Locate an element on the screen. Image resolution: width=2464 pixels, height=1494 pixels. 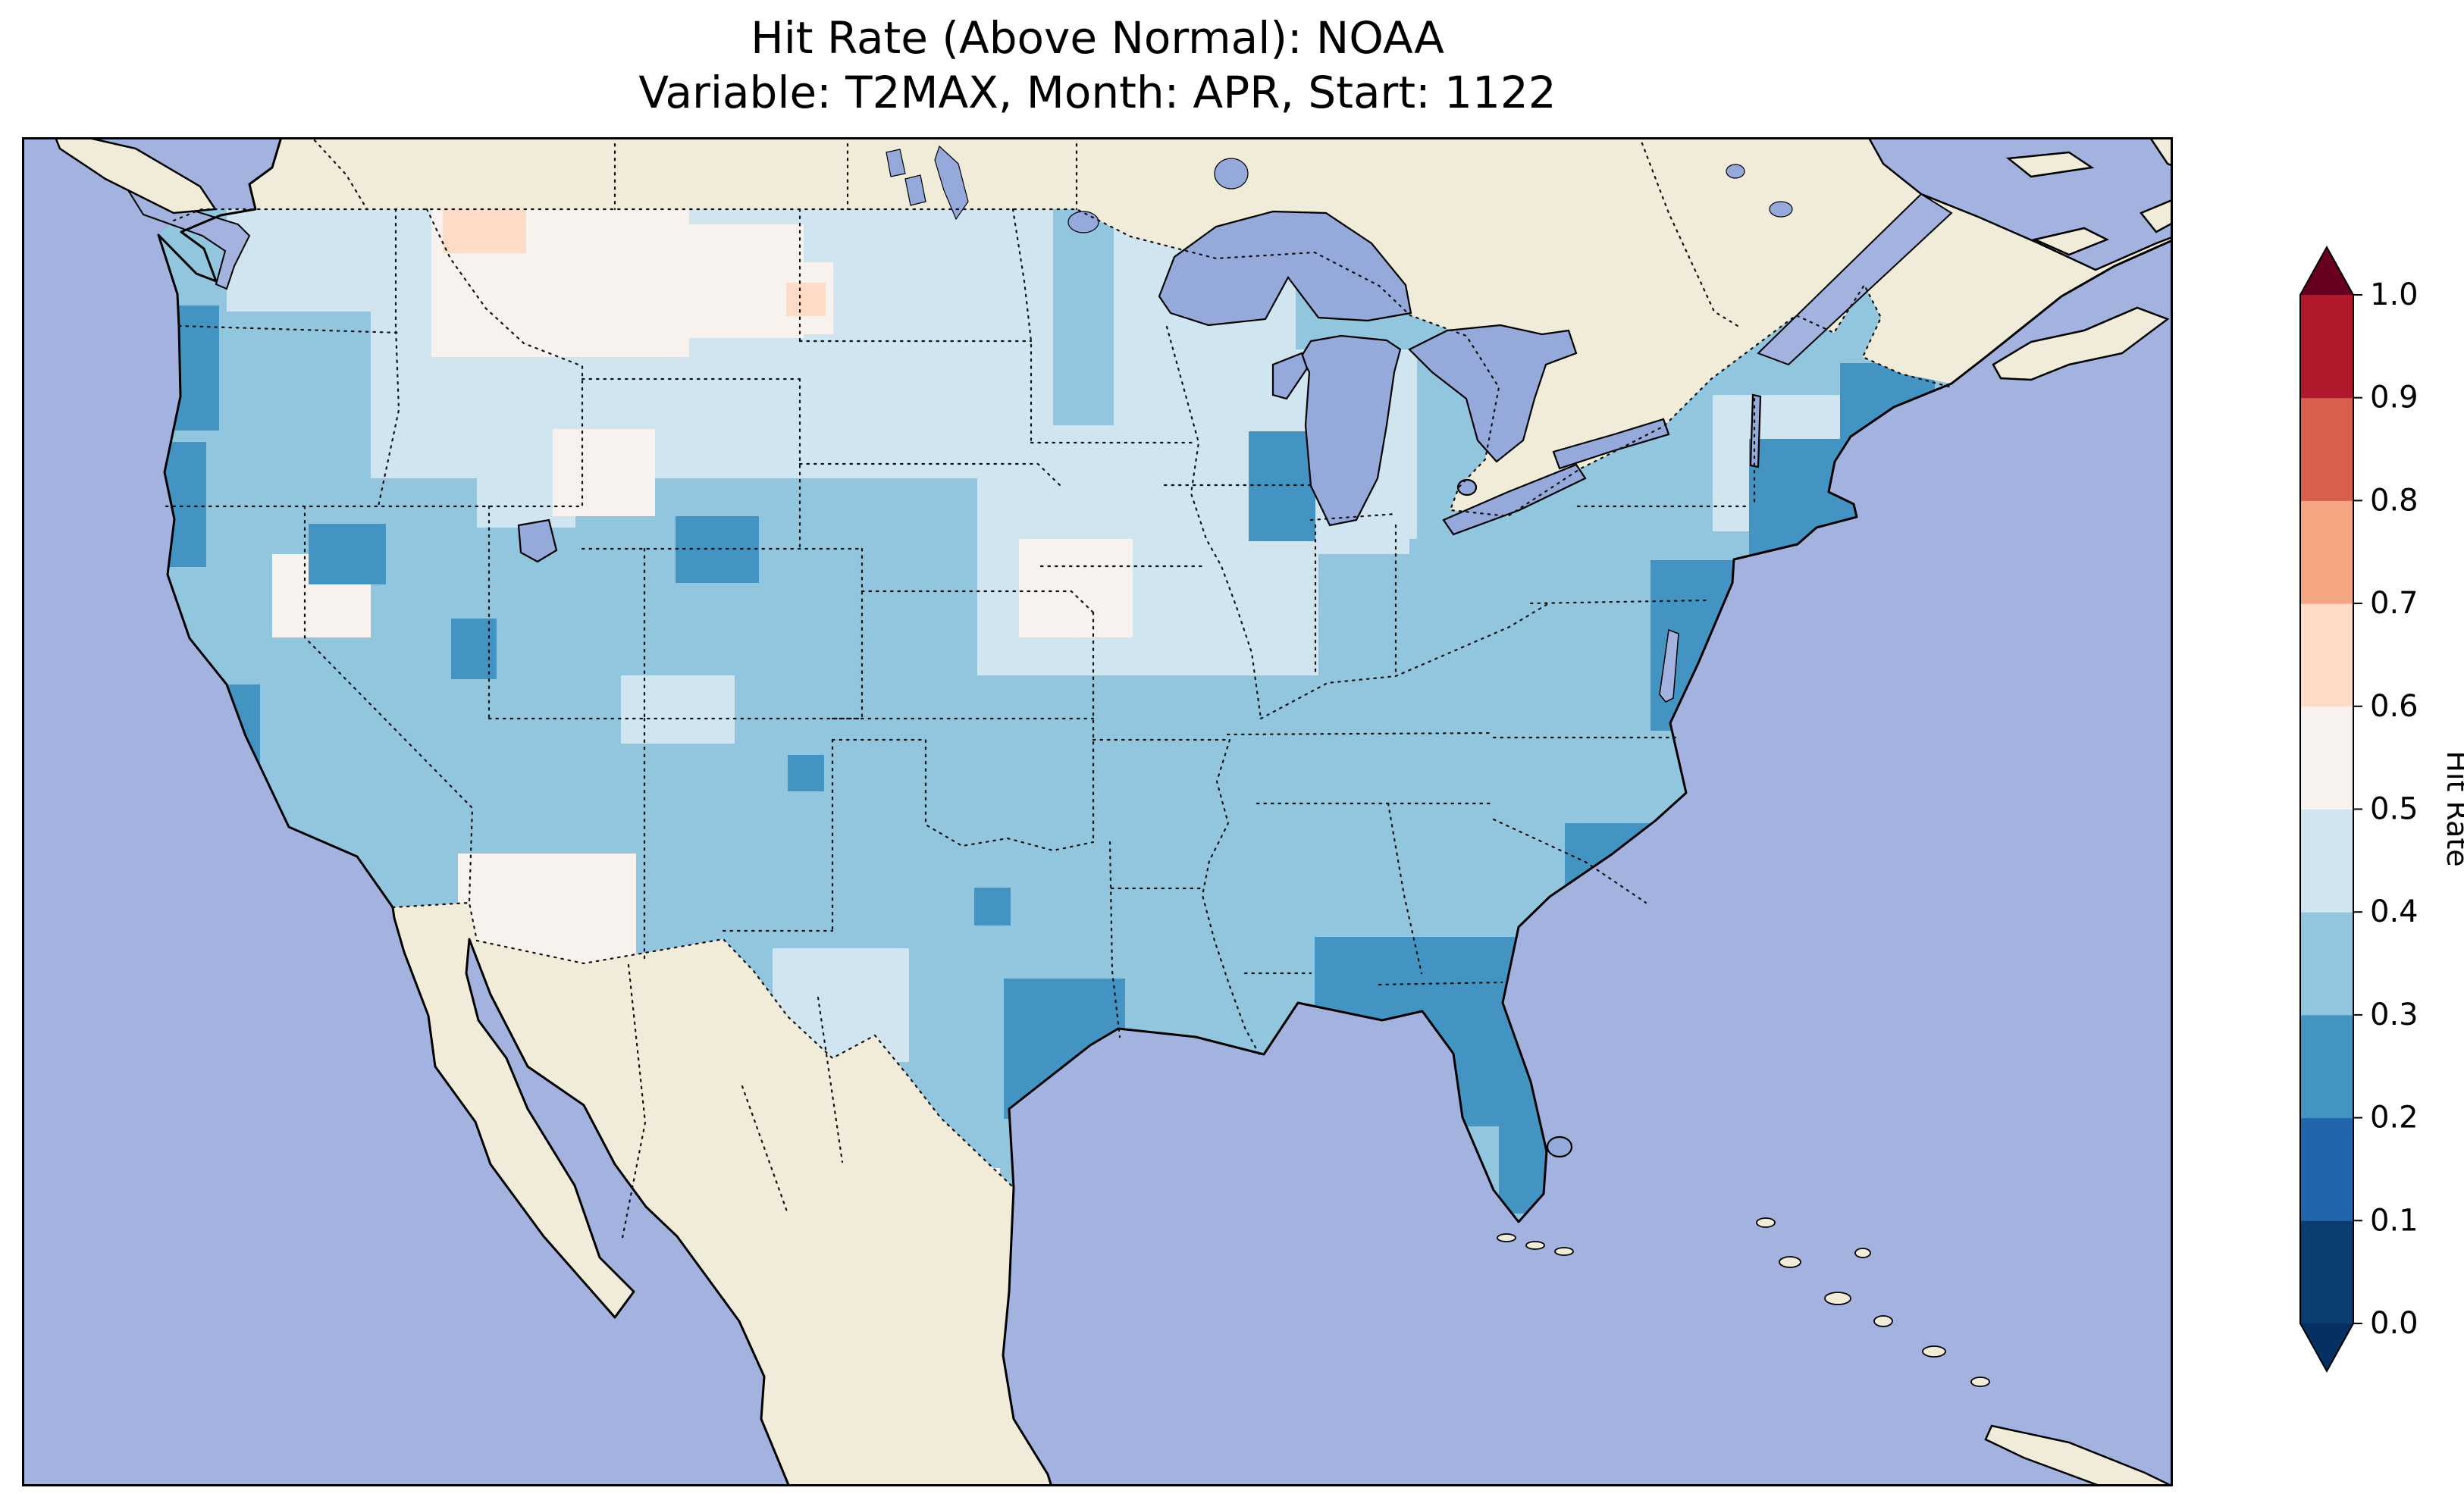
chart-title-line2: Variable: T2MAX, Month: APR, Start: 1122 is located at coordinates (1097, 92).